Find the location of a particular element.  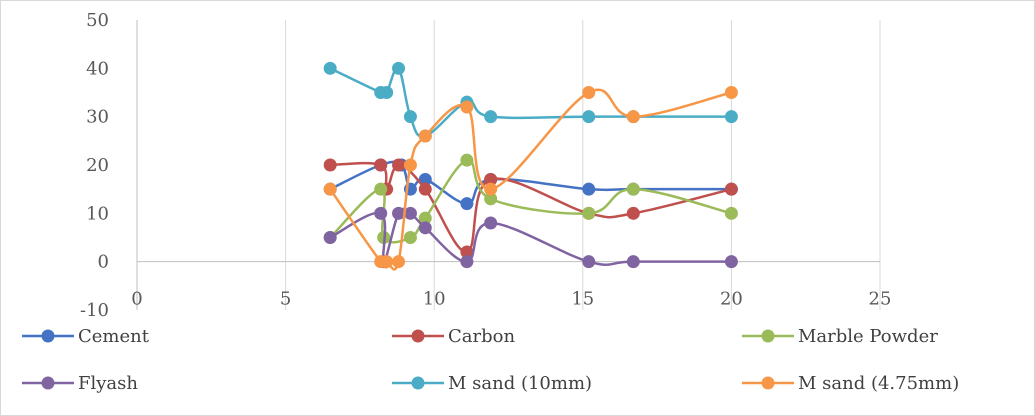

legend-item: Cement is located at coordinates (86, 336).